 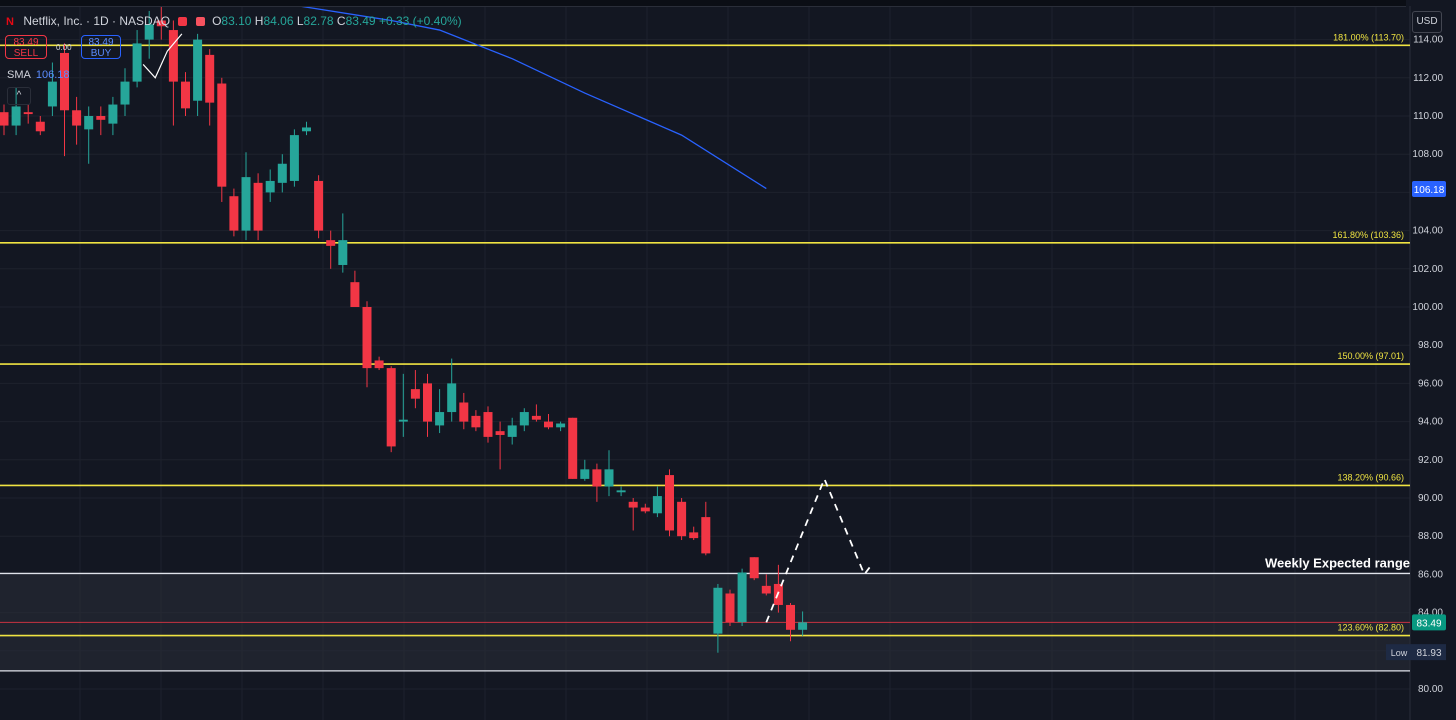 I want to click on currency-button: USD, so click(x=1427, y=22).